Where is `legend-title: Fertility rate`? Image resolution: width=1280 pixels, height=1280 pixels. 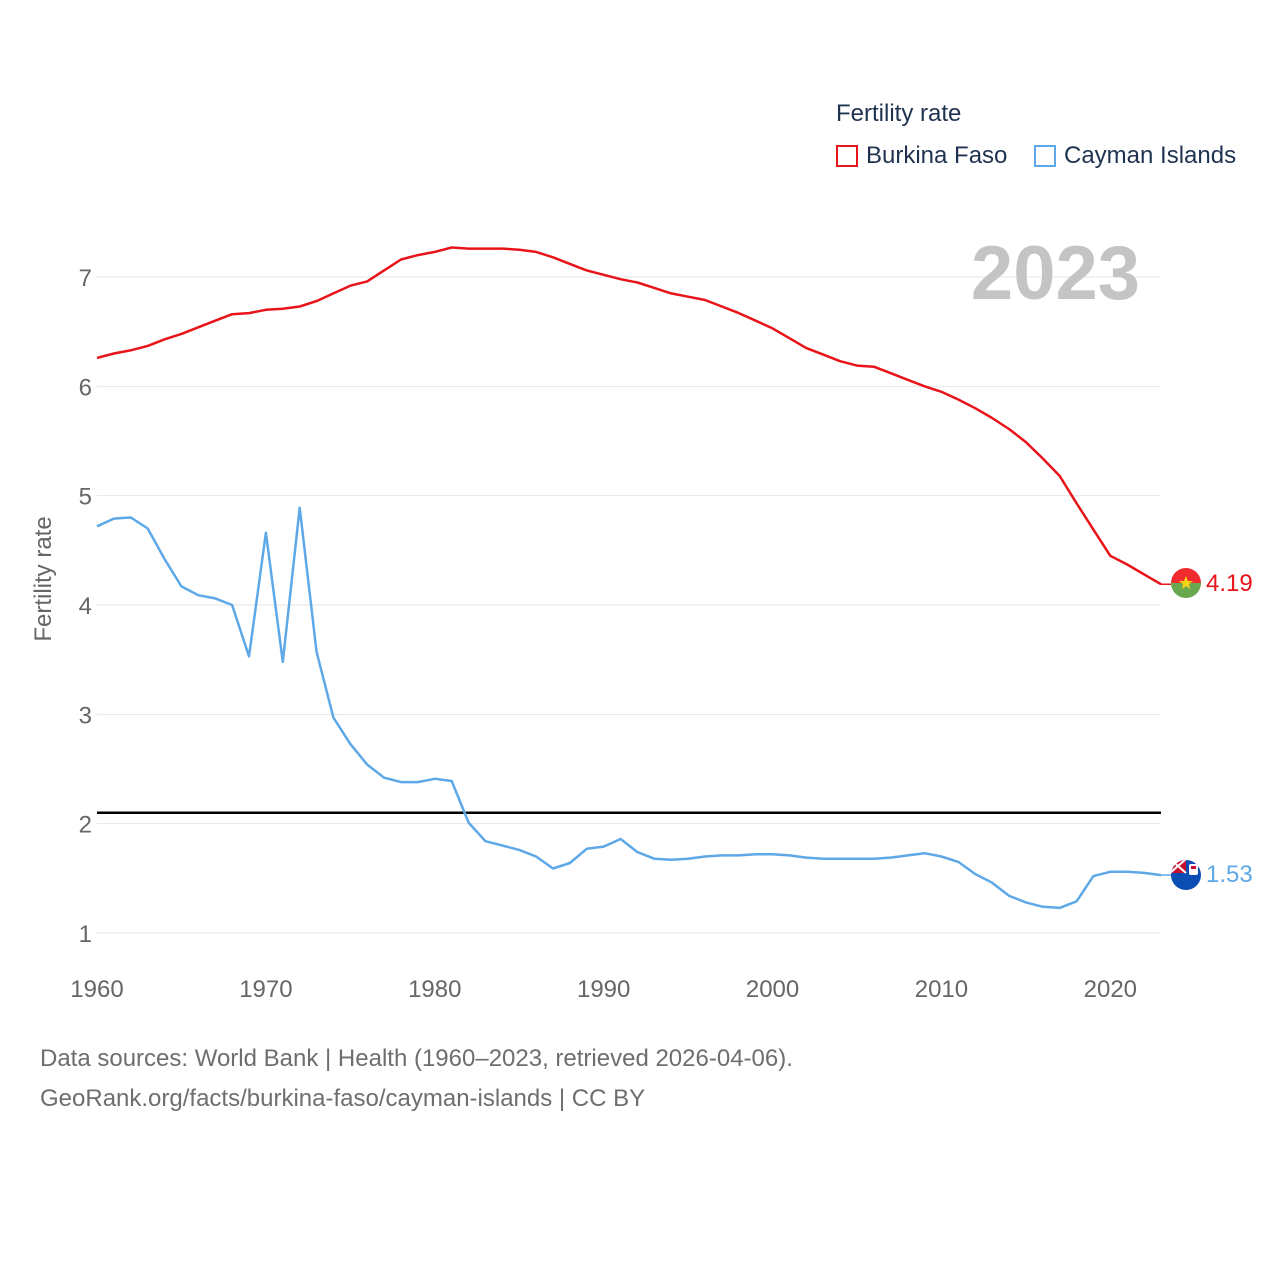
legend-title: Fertility rate is located at coordinates (899, 113).